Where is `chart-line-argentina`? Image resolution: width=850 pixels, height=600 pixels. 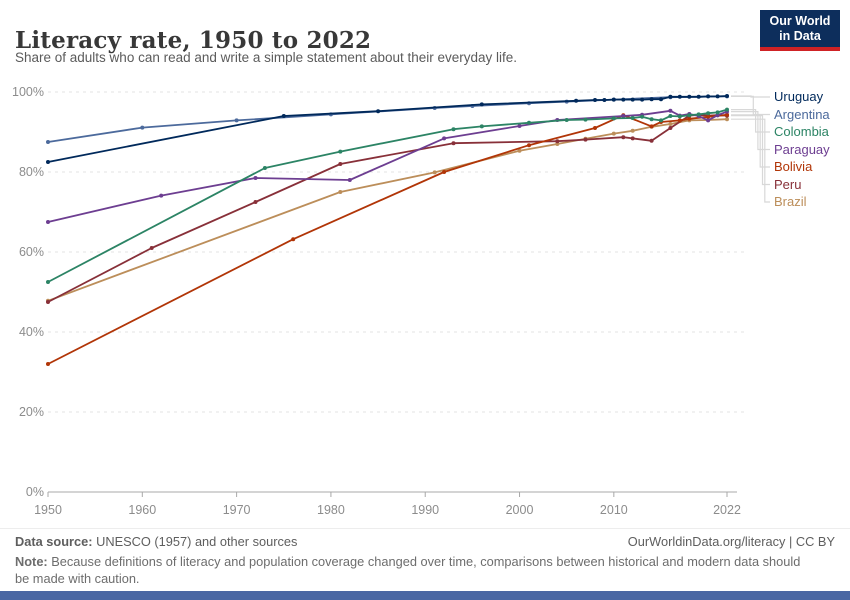 chart-line-argentina is located at coordinates (387, 119).